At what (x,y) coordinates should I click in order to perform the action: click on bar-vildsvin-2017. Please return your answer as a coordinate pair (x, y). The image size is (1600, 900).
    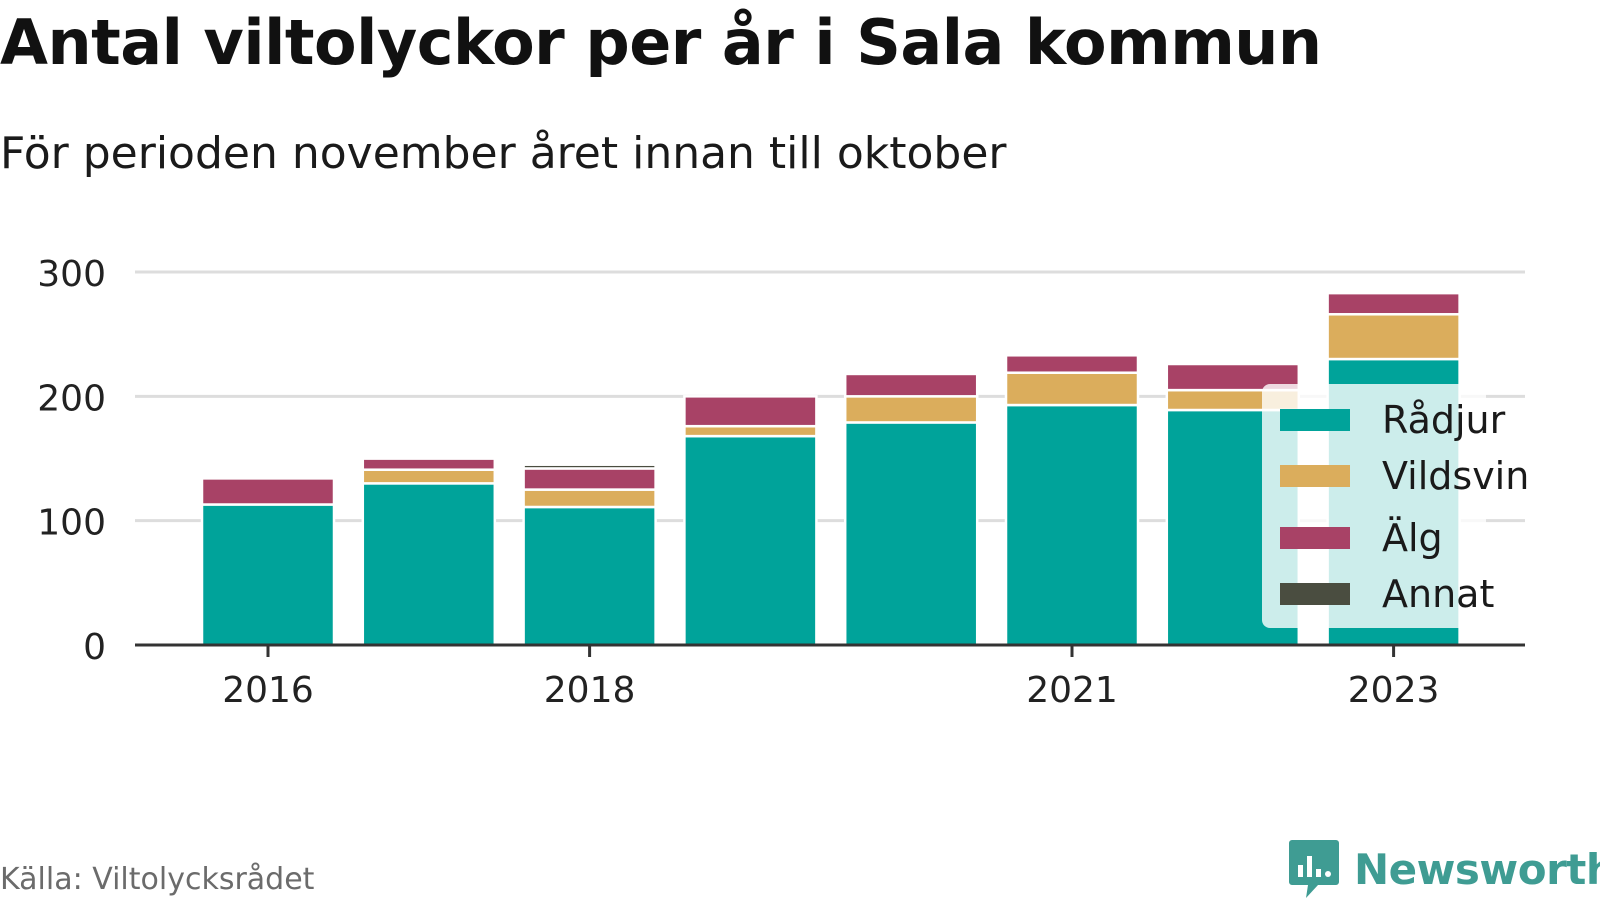
    Looking at the image, I should click on (429, 476).